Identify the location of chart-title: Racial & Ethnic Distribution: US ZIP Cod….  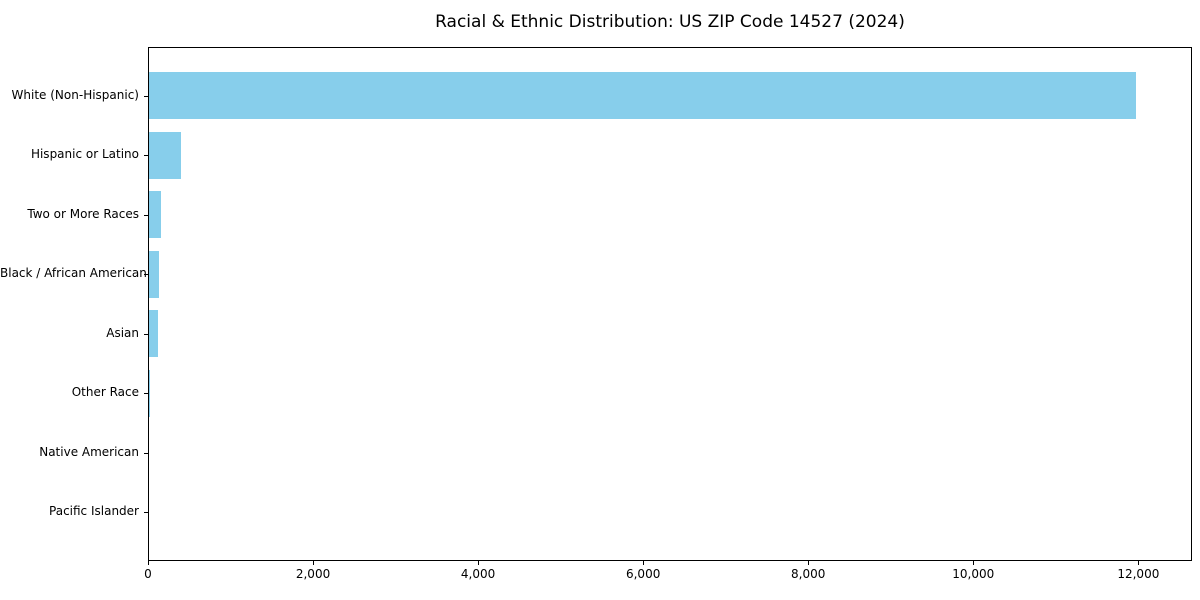
(670, 22).